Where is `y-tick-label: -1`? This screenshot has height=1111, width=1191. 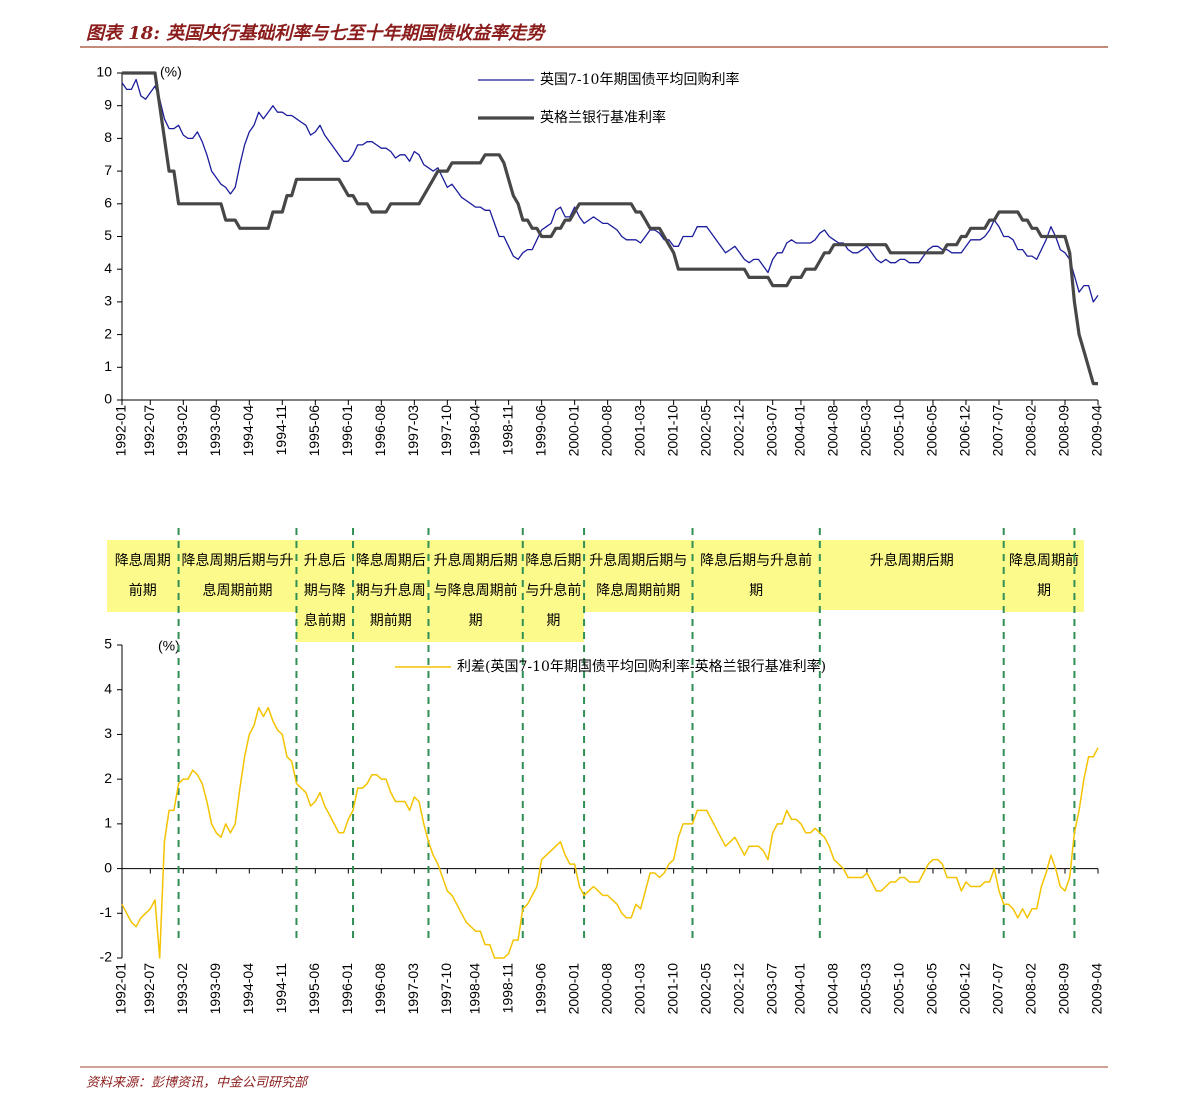
y-tick-label: -1 is located at coordinates (106, 912).